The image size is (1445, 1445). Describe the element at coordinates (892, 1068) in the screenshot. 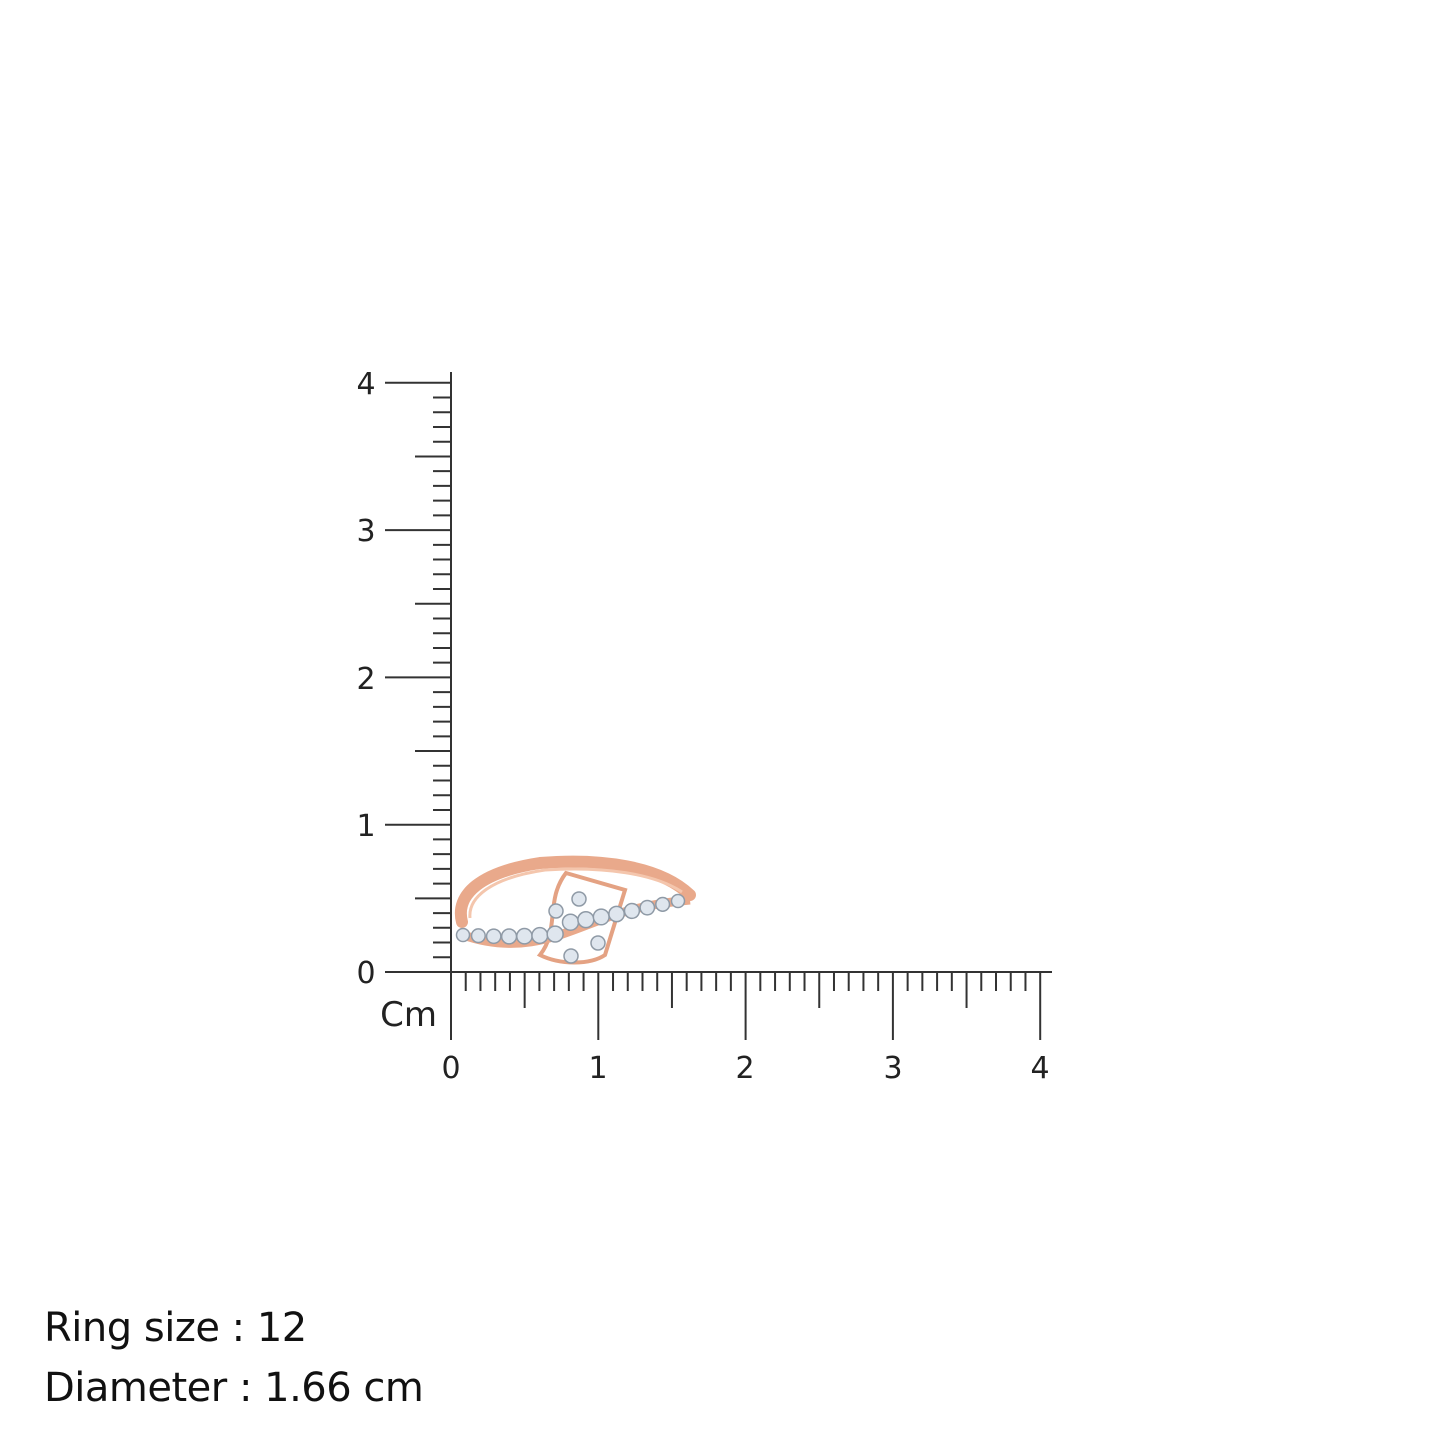

I see `x-tick-label: 3` at that location.